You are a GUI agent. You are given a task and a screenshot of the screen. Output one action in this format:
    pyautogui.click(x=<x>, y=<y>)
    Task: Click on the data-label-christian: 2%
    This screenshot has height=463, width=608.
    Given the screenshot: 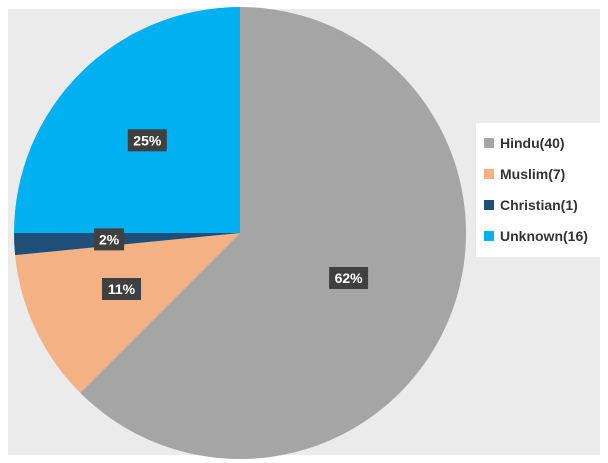 What is the action you would take?
    pyautogui.click(x=109, y=239)
    